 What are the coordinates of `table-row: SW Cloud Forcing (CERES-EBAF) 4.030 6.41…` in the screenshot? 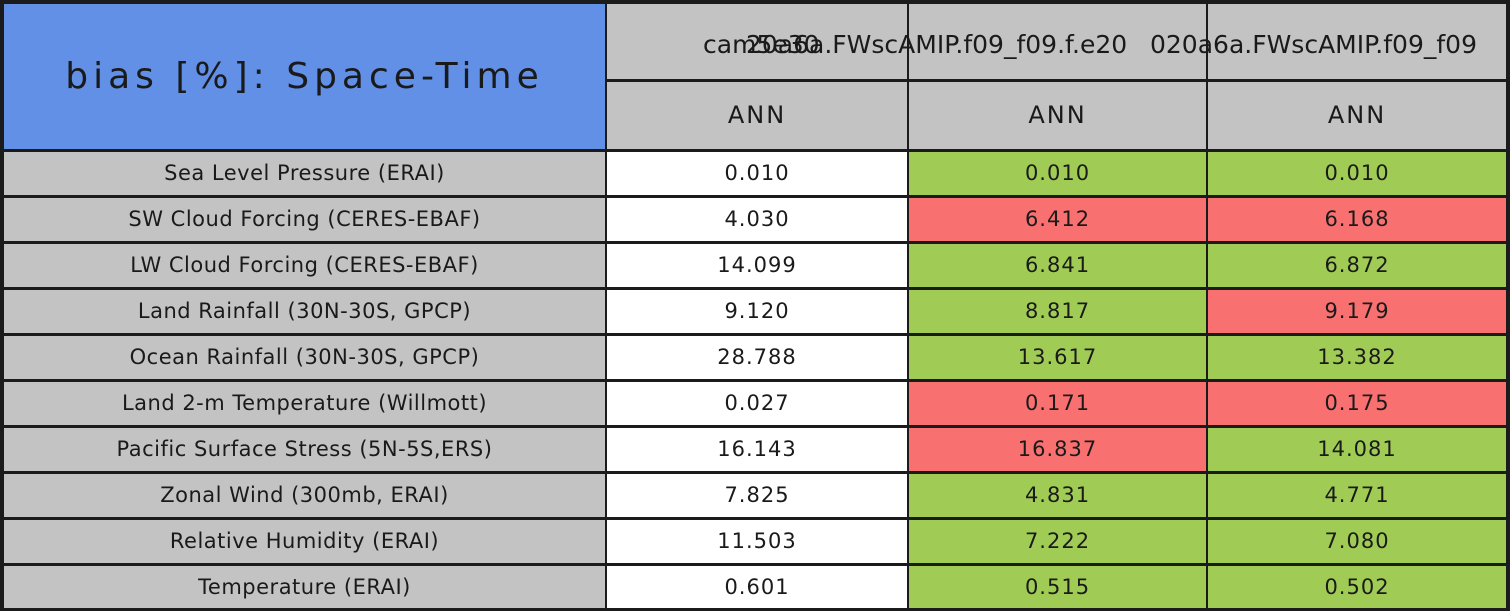 It's located at (755, 219).